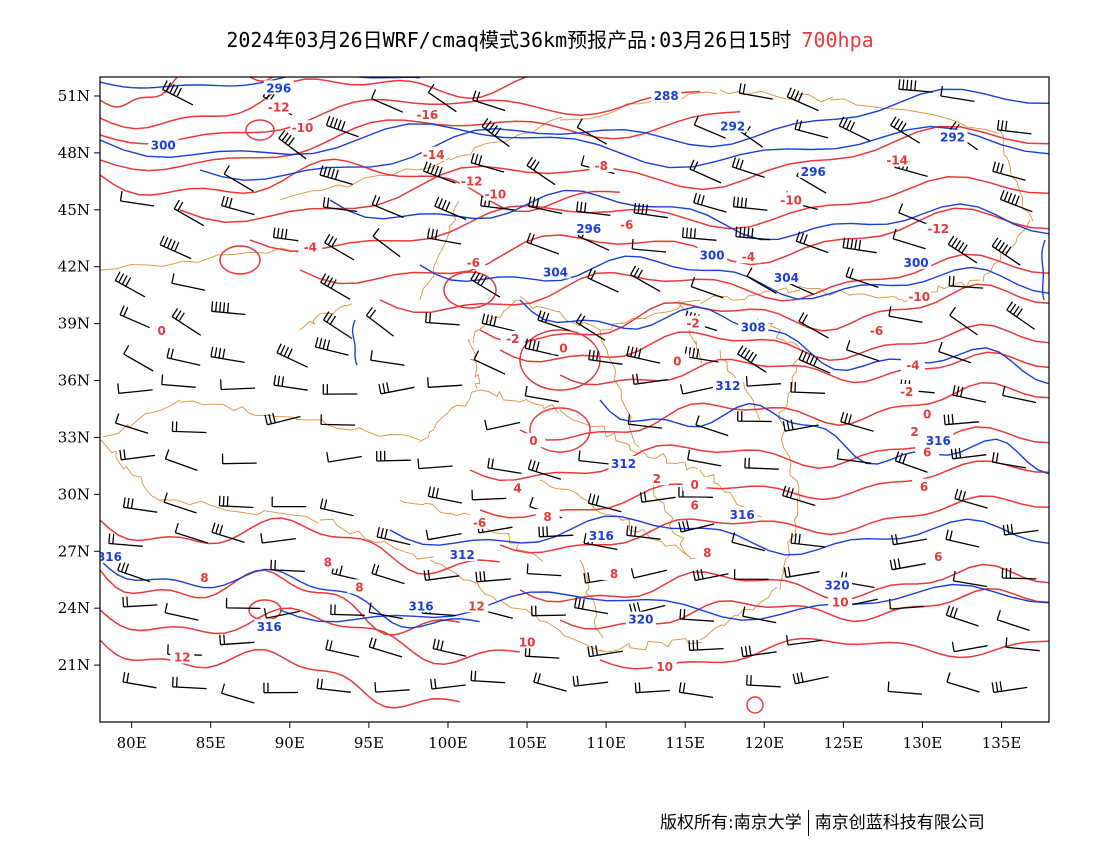 This screenshot has height=850, width=1100. What do you see at coordinates (74, 381) in the screenshot?
I see `lat-tick-label: 36N` at bounding box center [74, 381].